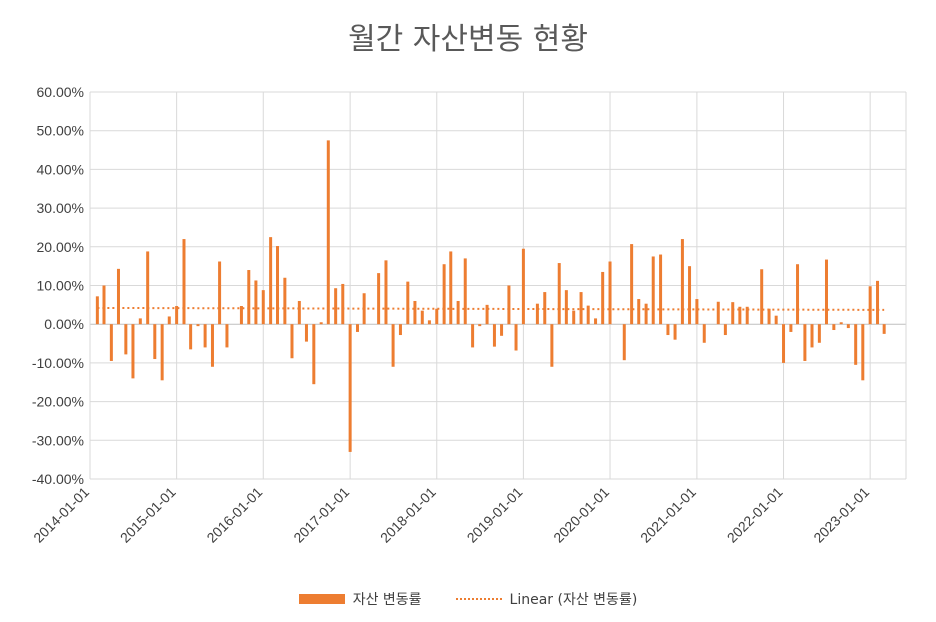  What do you see at coordinates (60, 169) in the screenshot?
I see `y-tick-label: 40.00%` at bounding box center [60, 169].